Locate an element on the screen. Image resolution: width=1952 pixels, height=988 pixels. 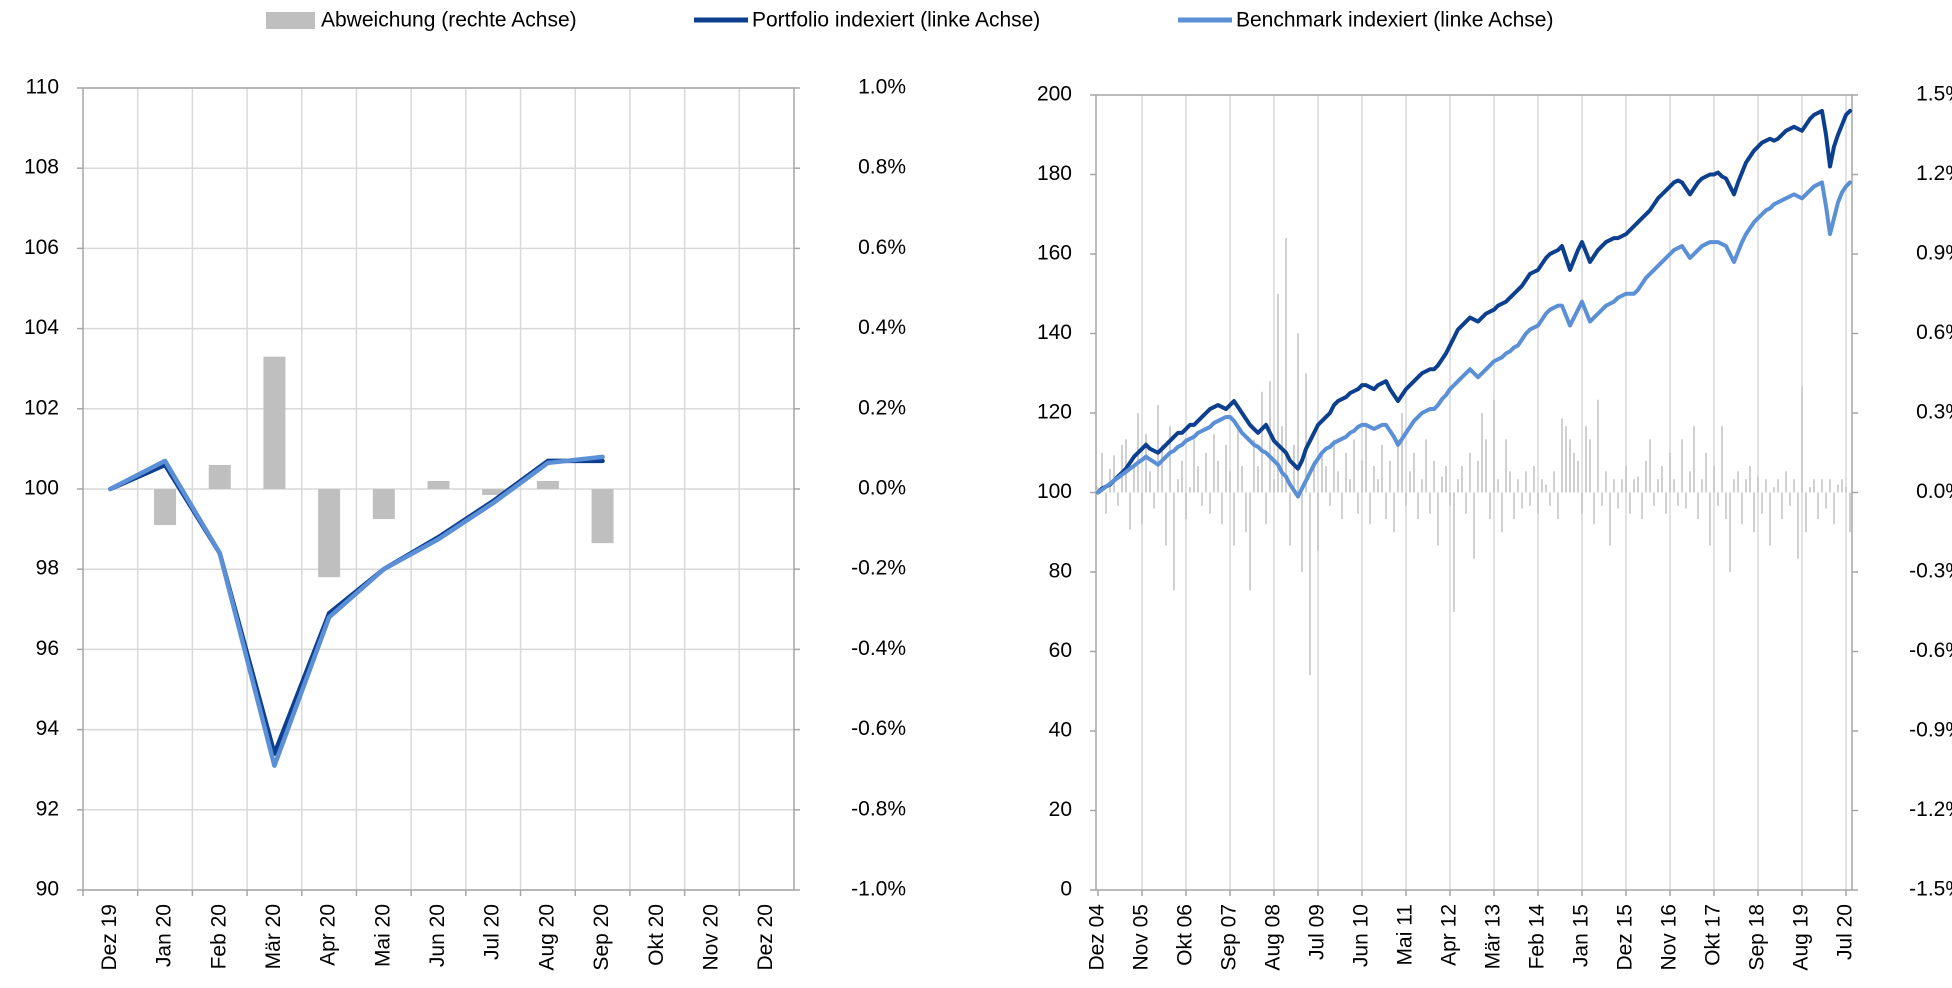
y2-tick-label: 0.8% is located at coordinates (882, 167).